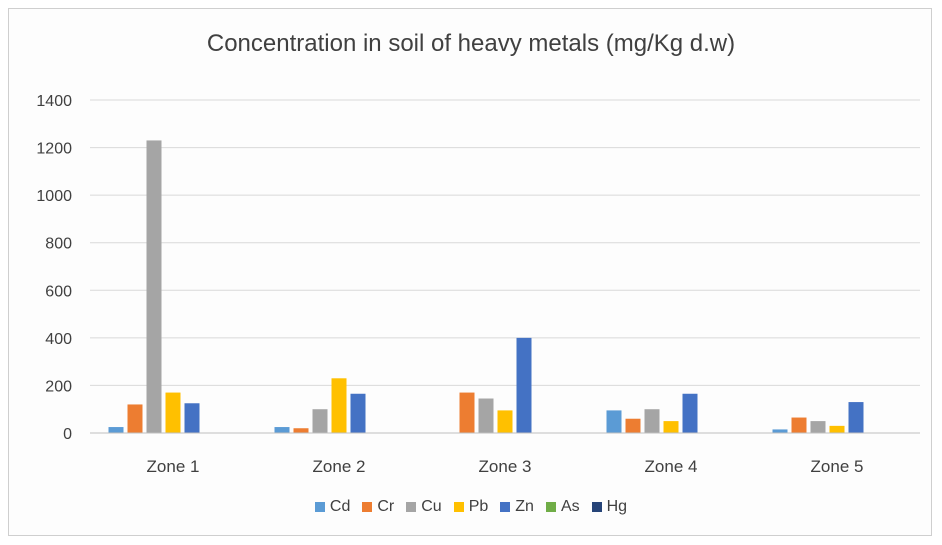 The width and height of the screenshot is (942, 545). I want to click on x-tick-label: Zone 4, so click(671, 466).